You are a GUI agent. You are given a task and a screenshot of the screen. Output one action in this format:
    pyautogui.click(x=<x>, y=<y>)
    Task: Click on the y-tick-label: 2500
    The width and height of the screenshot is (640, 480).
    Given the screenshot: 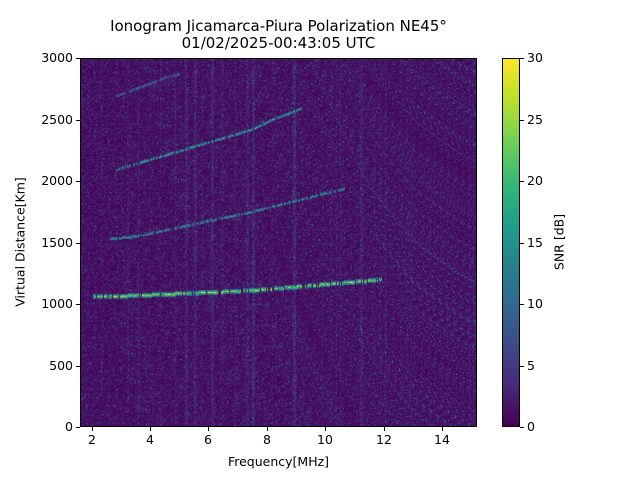 What is the action you would take?
    pyautogui.click(x=57, y=119)
    